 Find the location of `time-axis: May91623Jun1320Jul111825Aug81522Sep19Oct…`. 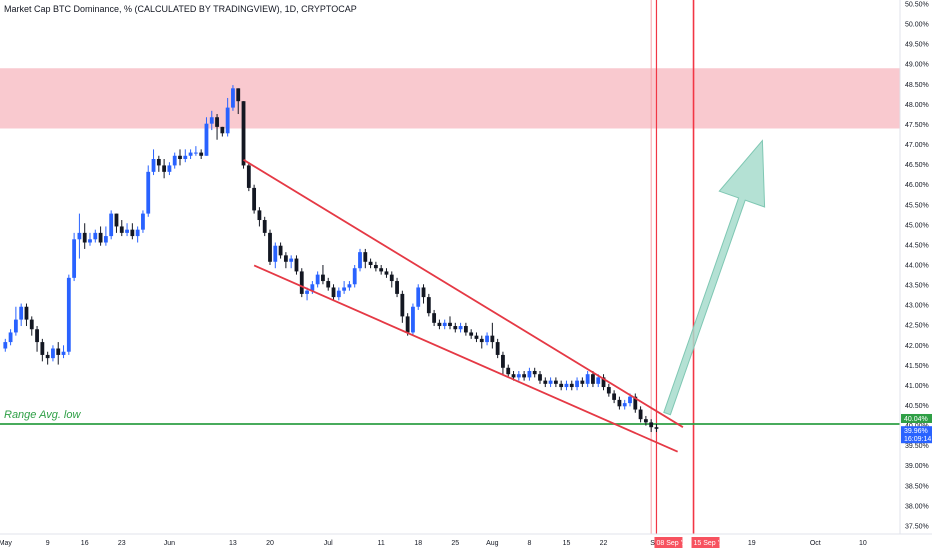

time-axis: May91623Jun1320Jul111825Aug81522Sep19Oct… is located at coordinates (466, 541).